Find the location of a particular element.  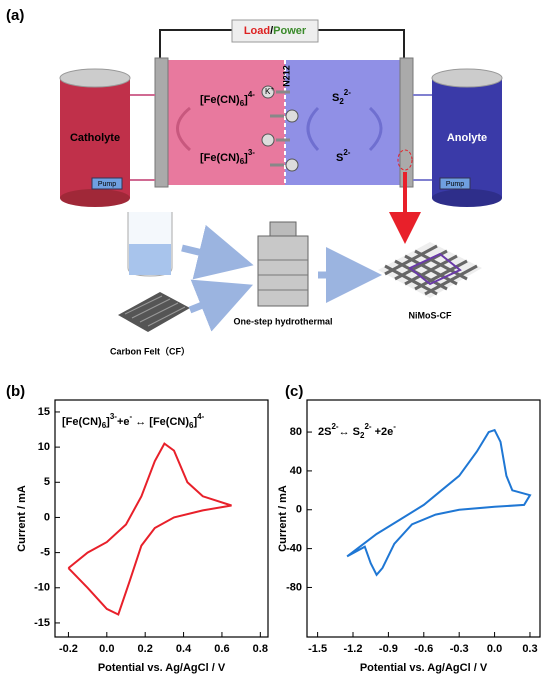

panel-b: (b) [Fe(CN)6]3-+e- ↔ [Fe(CN)6]4- is located at coordinates (105, 406).